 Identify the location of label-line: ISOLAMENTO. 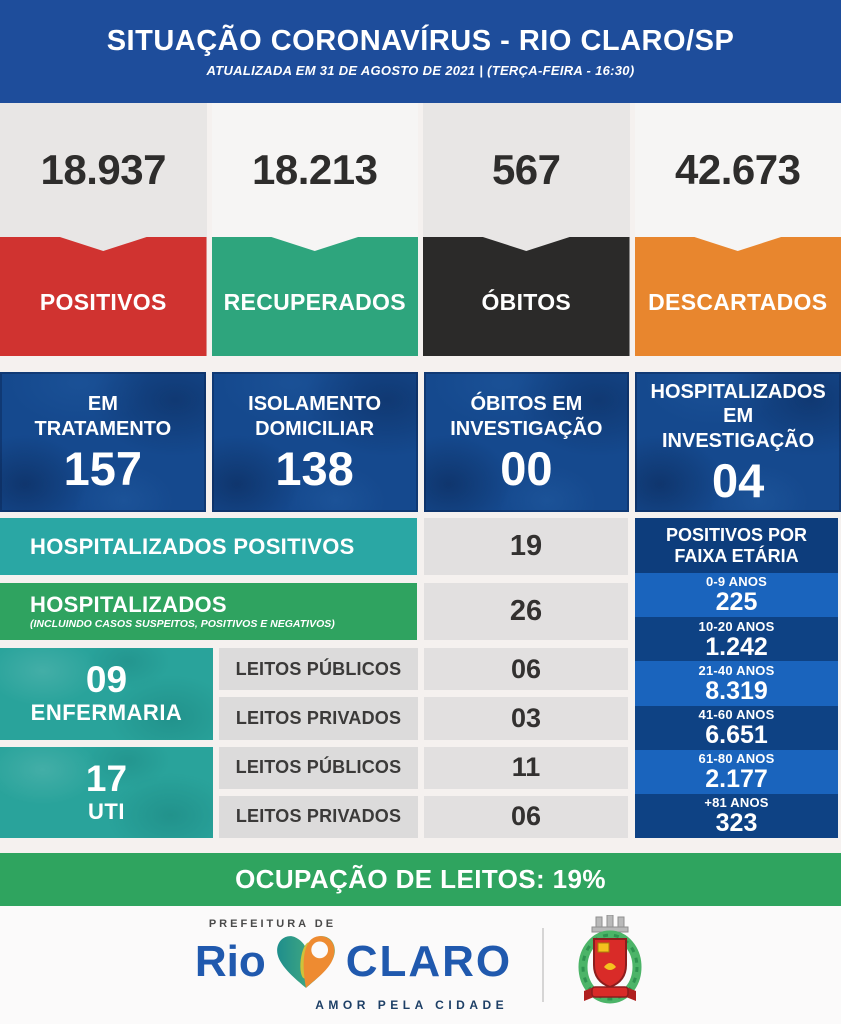
(315, 404).